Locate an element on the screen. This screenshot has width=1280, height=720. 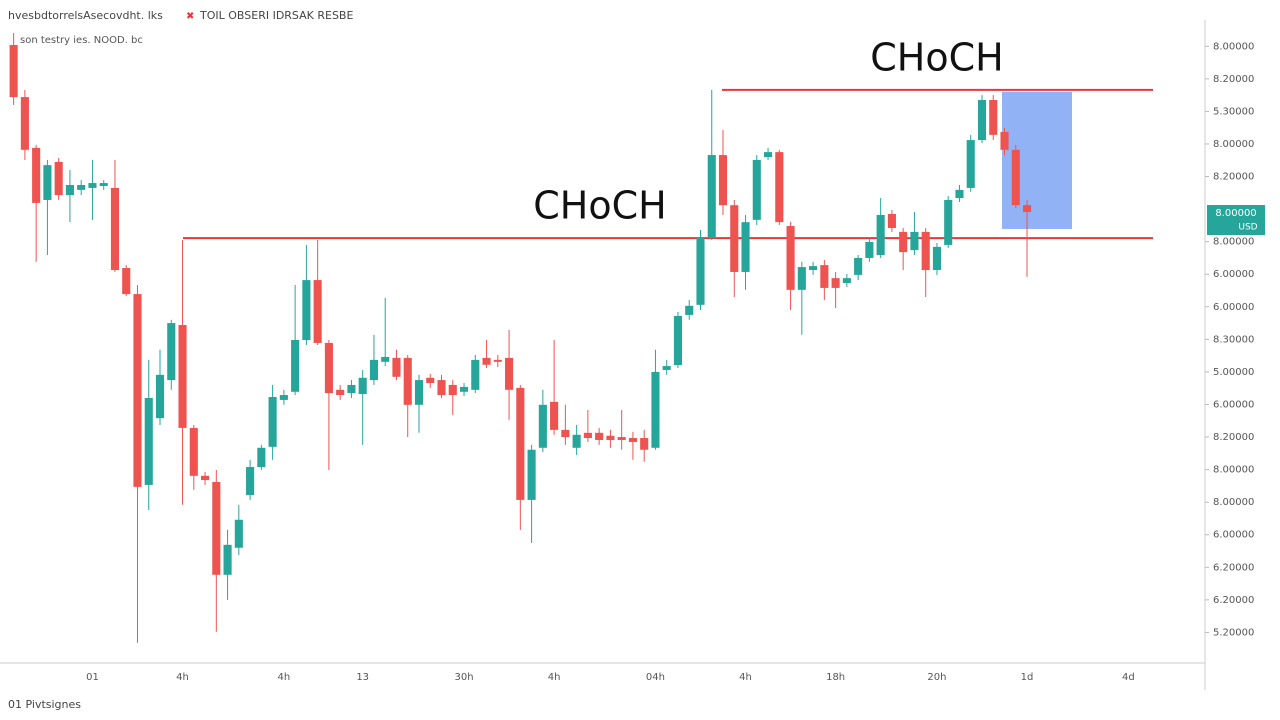
last-price-unit: USD is located at coordinates (1247, 228).